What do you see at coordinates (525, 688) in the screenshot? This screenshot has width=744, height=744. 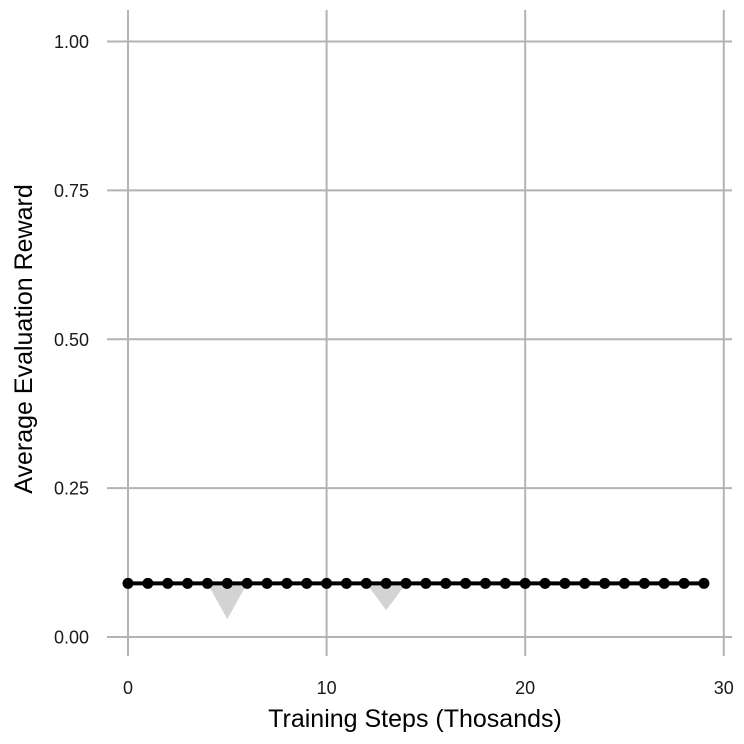 I see `x-tick-label: 20` at bounding box center [525, 688].